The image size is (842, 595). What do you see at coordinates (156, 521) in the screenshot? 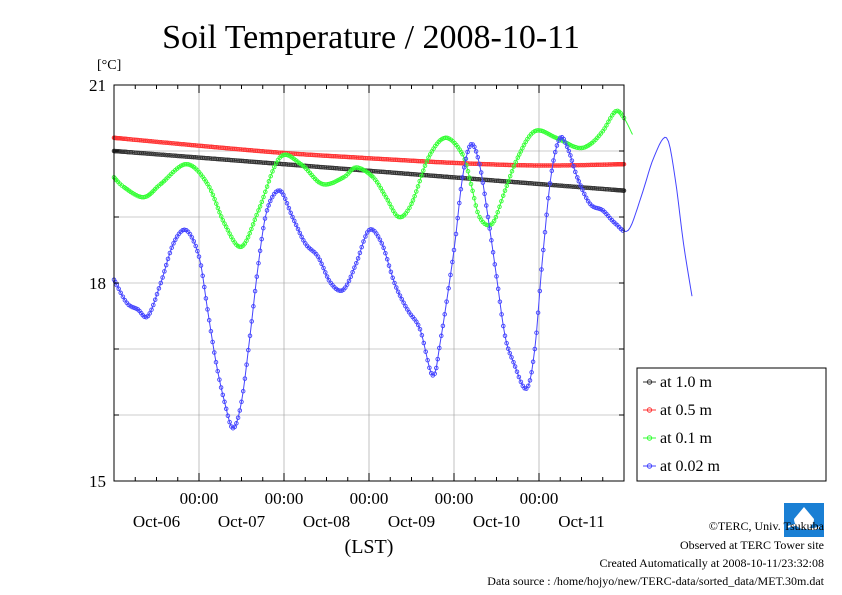
I see `x-day-label: Oct-06` at bounding box center [156, 521].